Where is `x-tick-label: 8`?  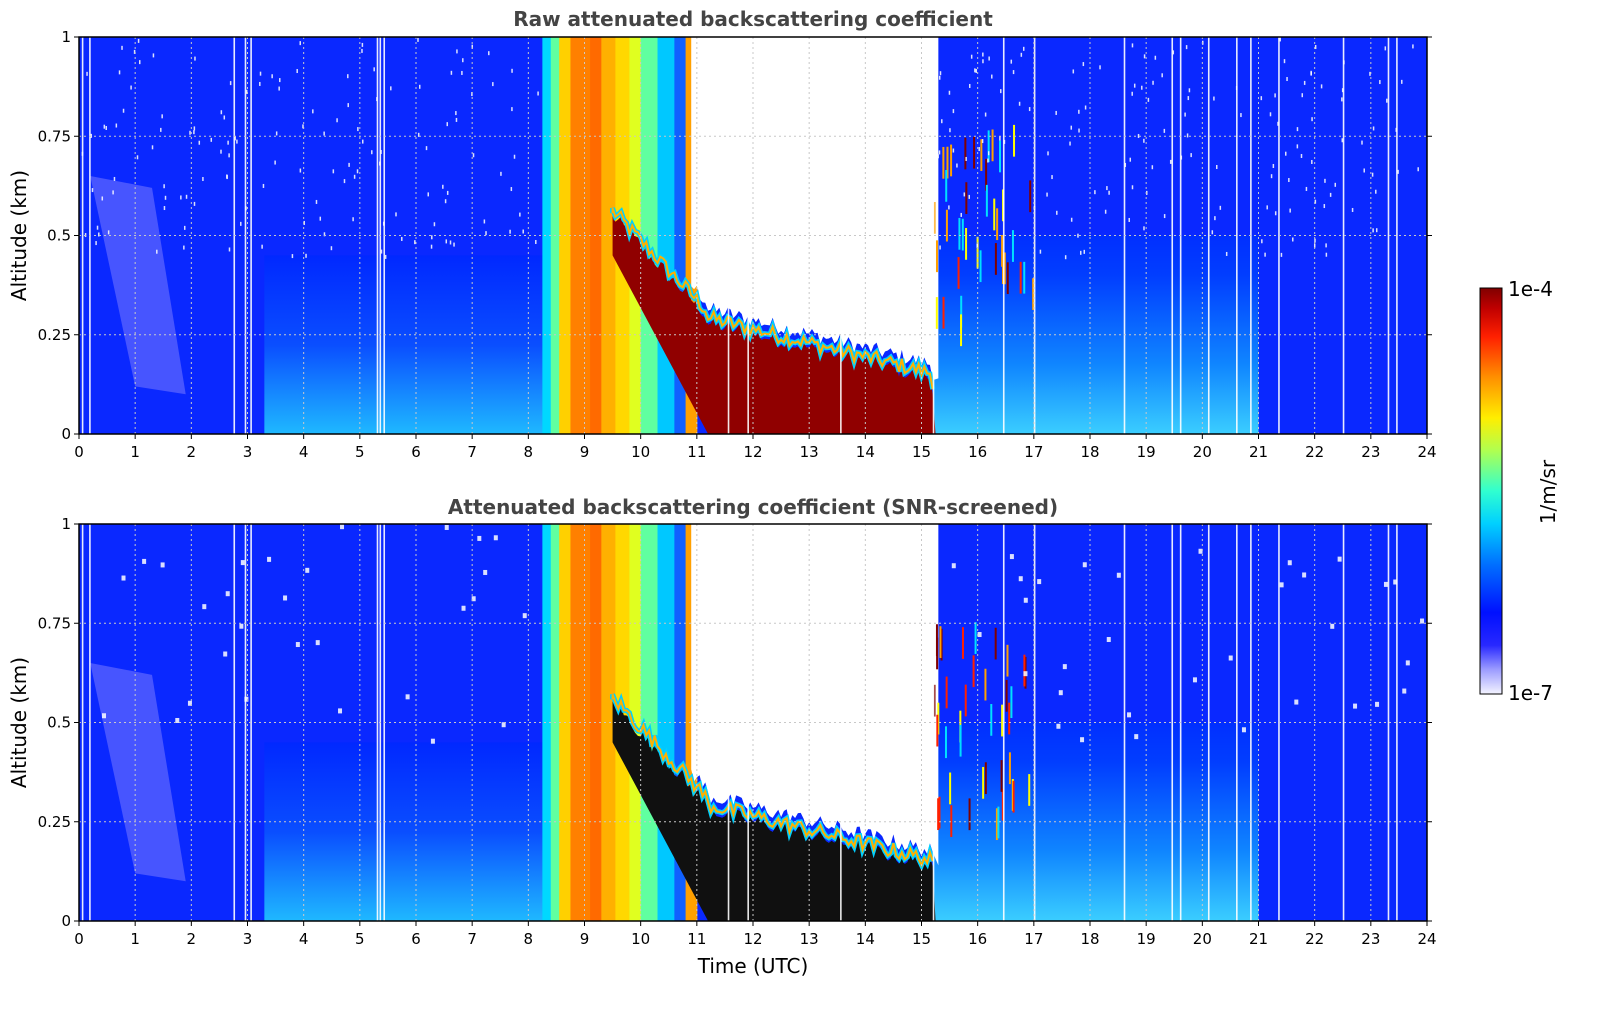 x-tick-label: 8 is located at coordinates (529, 452).